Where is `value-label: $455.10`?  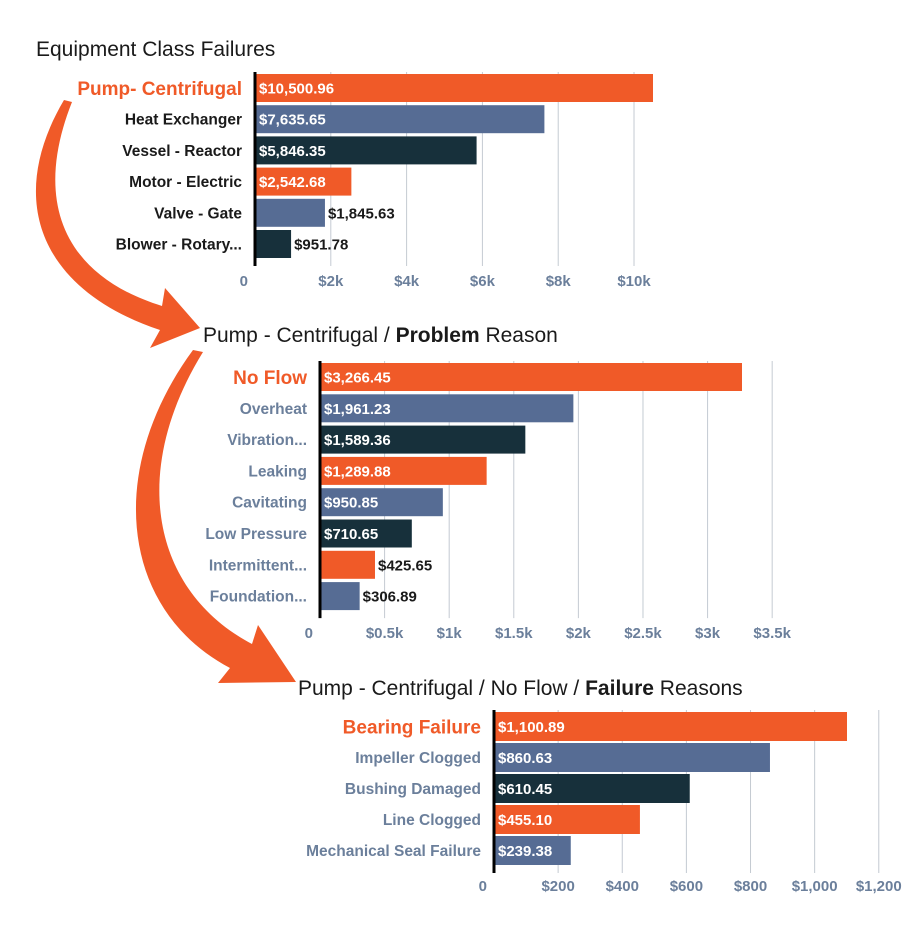
value-label: $455.10 is located at coordinates (525, 820).